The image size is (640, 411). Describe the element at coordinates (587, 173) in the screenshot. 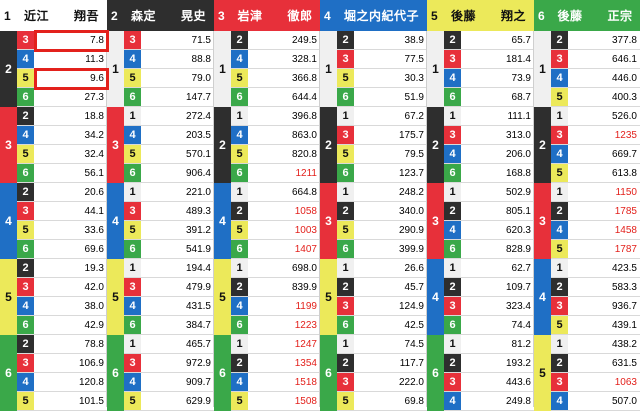

I see `odds-row: 5 613.8` at that location.